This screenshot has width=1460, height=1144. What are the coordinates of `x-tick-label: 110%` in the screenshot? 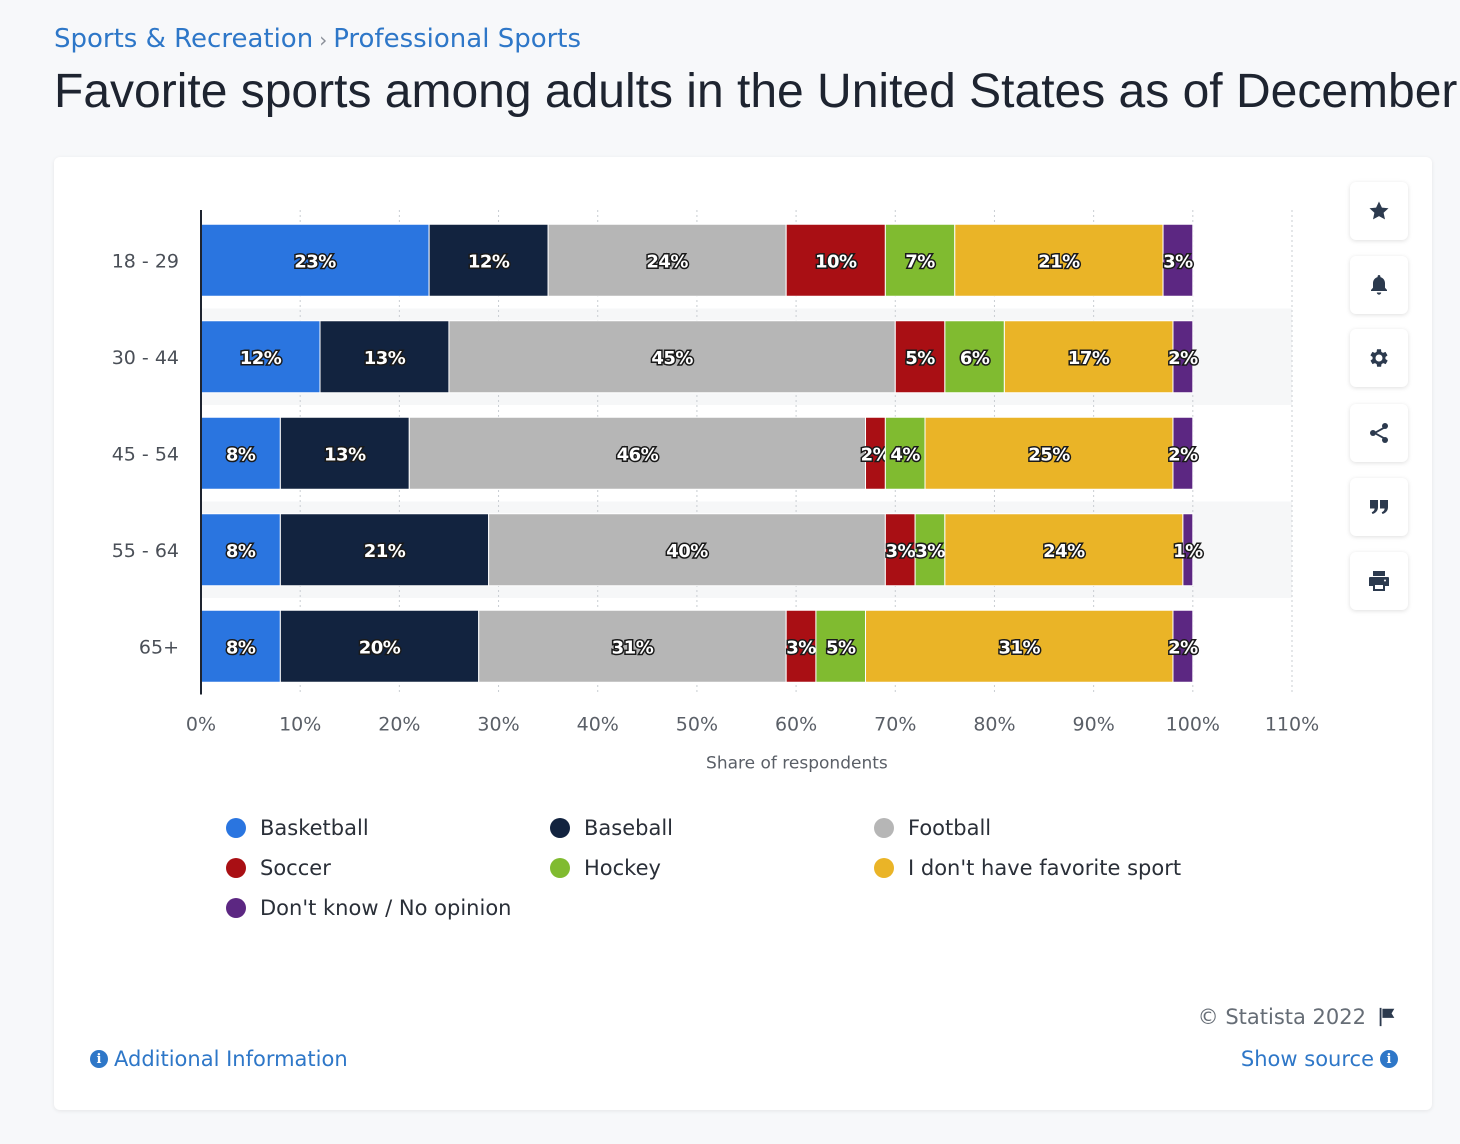 It's located at (1292, 725).